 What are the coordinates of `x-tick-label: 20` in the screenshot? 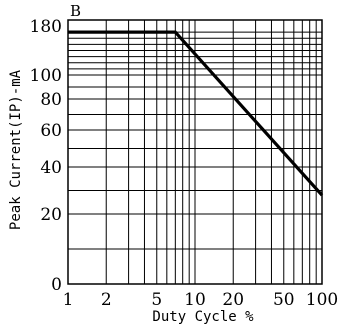 It's located at (233, 300).